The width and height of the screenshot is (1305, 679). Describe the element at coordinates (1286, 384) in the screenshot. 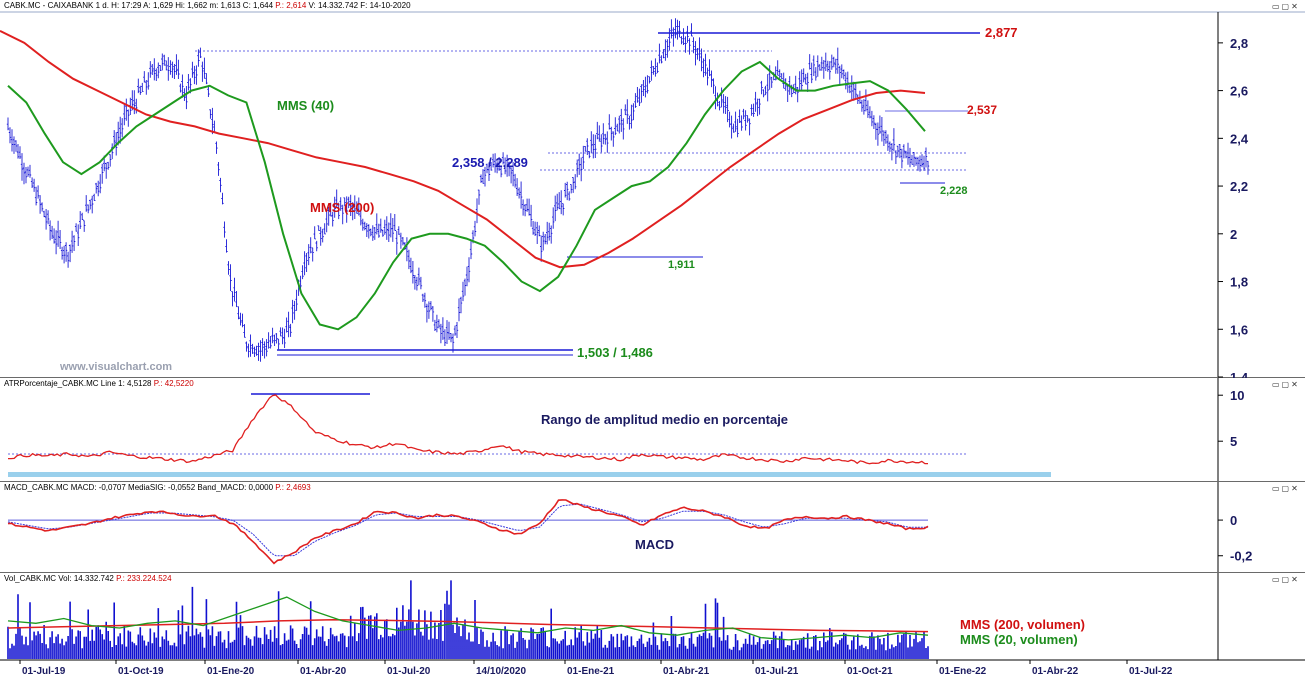

I see `atr-window-buttons: ▭▢✕` at that location.